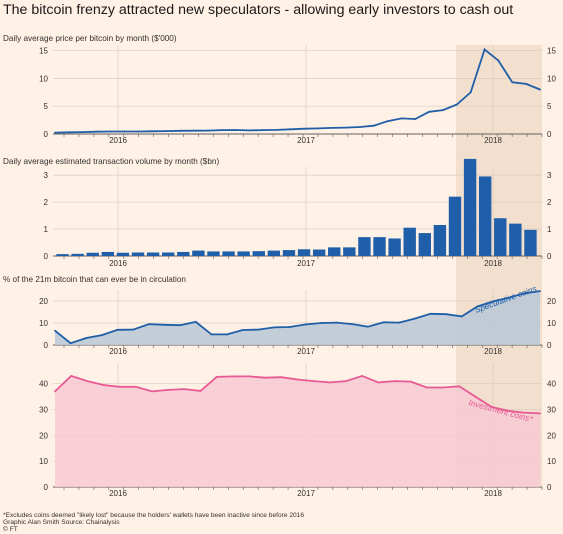  Describe the element at coordinates (306, 493) in the screenshot. I see `panel4-xlabel-1: 2017` at that location.